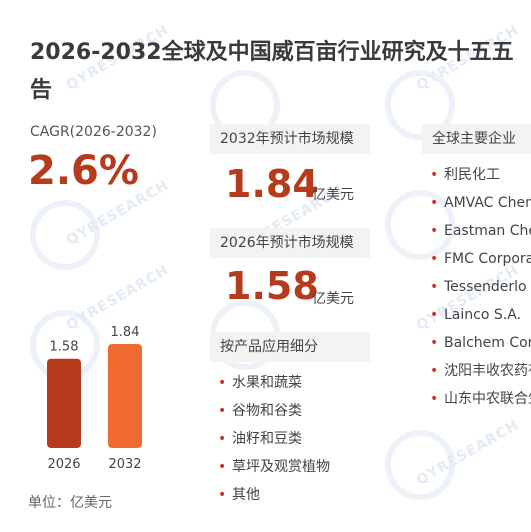 This screenshot has width=531, height=532. I want to click on market-size-bar-chart: 1.58 2026 1.84 2032, so click(105, 400).